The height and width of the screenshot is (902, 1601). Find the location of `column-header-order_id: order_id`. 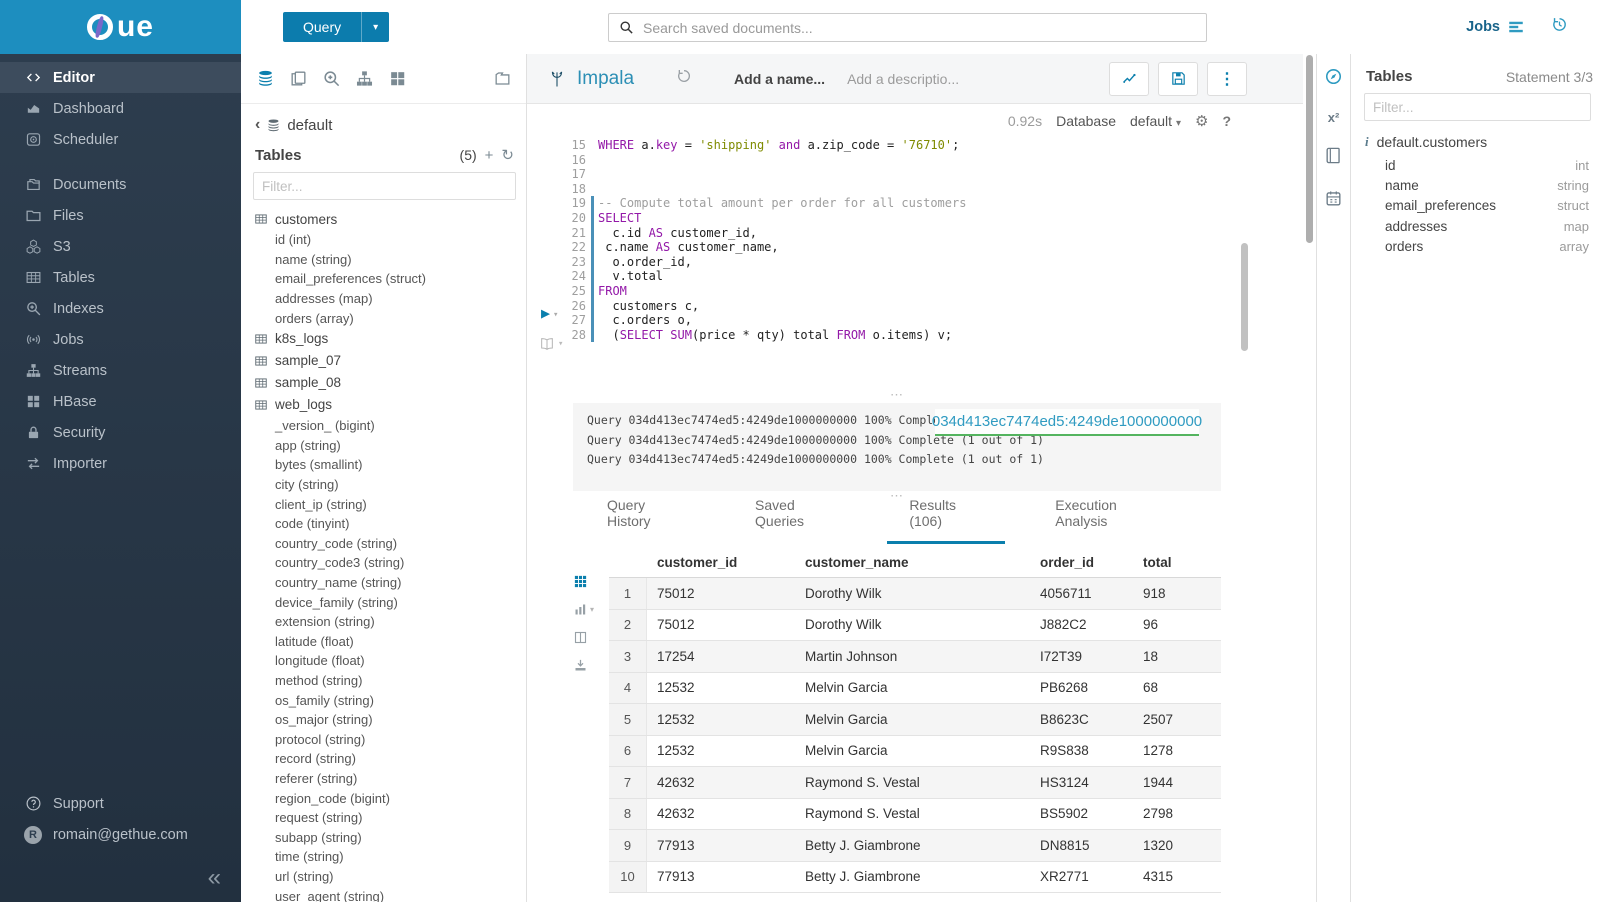

column-header-order_id: order_id is located at coordinates (1067, 562).